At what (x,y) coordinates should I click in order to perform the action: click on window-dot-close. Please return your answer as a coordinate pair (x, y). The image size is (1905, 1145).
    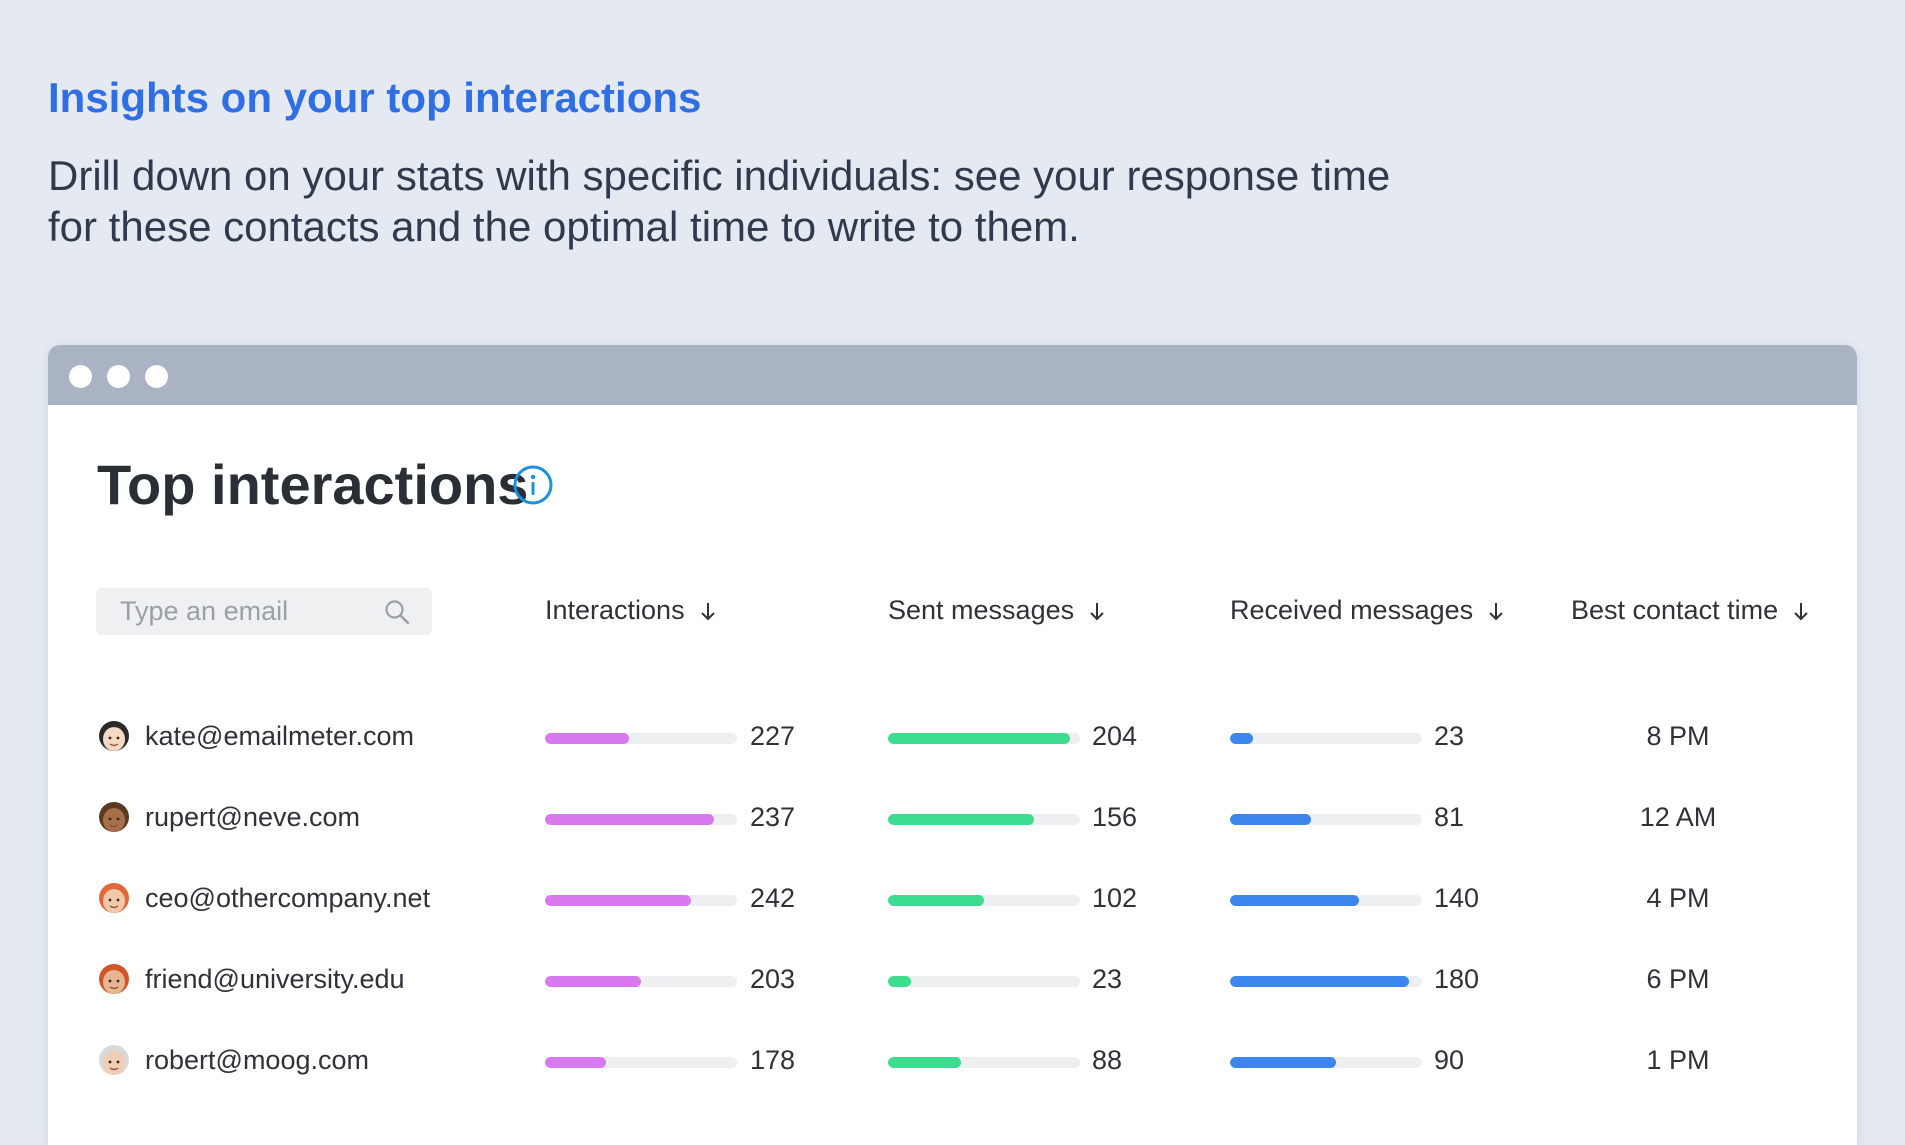
    Looking at the image, I should click on (80, 376).